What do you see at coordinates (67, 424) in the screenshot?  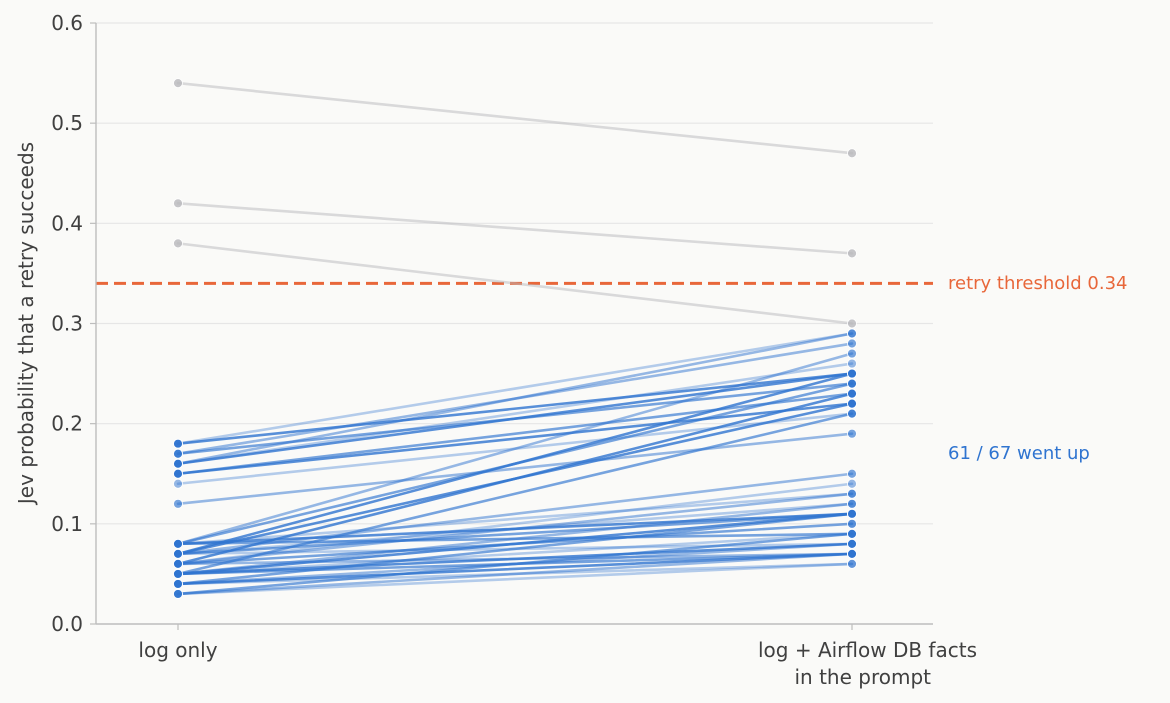 I see `y-tick-label: 0.2` at bounding box center [67, 424].